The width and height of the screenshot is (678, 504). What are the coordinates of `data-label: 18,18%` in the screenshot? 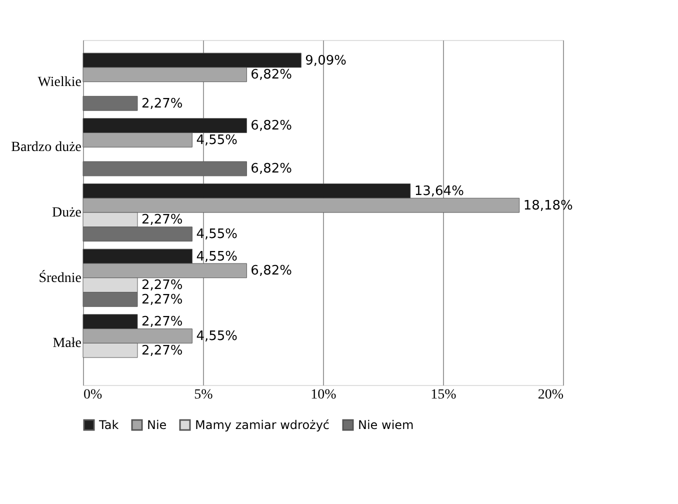 It's located at (548, 206).